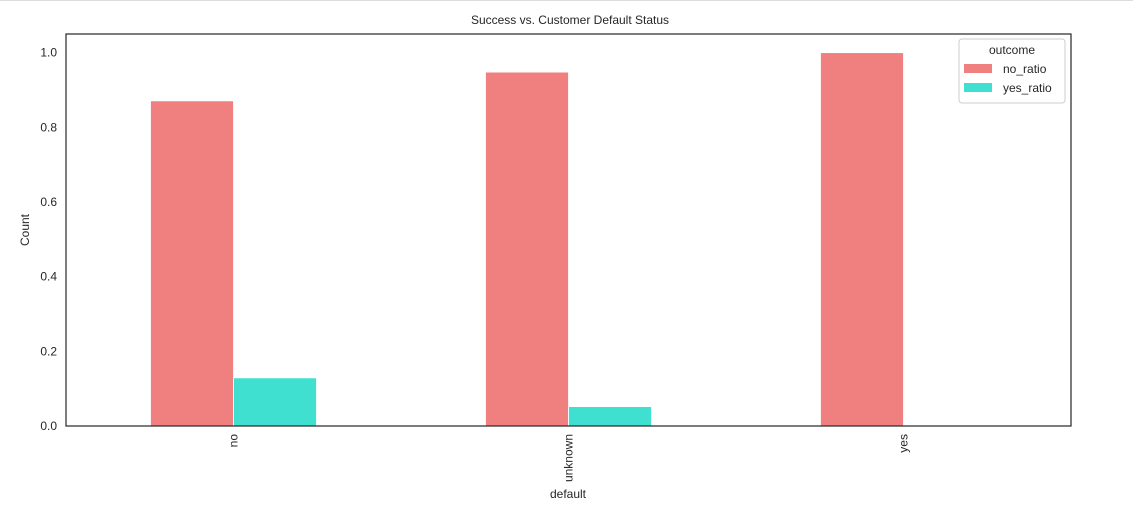  I want to click on legend-label-yes-ratio: yes_ratio, so click(1027, 88).